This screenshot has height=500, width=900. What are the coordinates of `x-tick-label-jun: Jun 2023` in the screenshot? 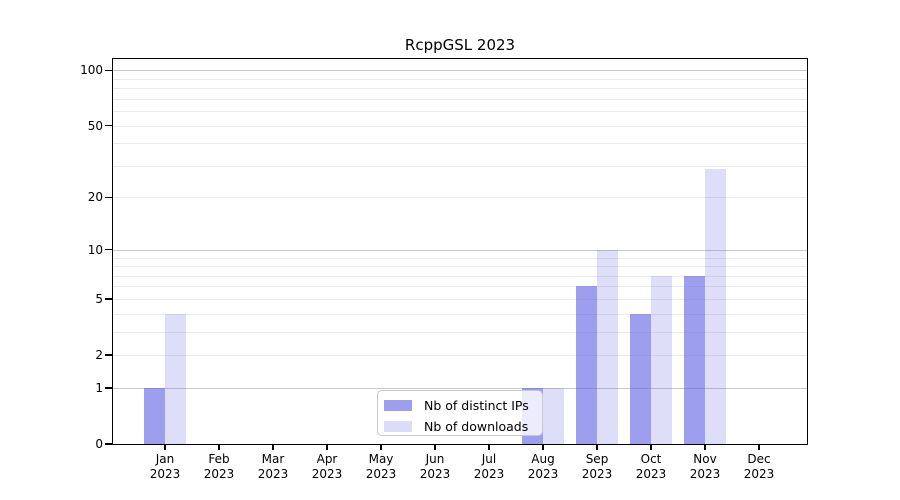 It's located at (435, 466).